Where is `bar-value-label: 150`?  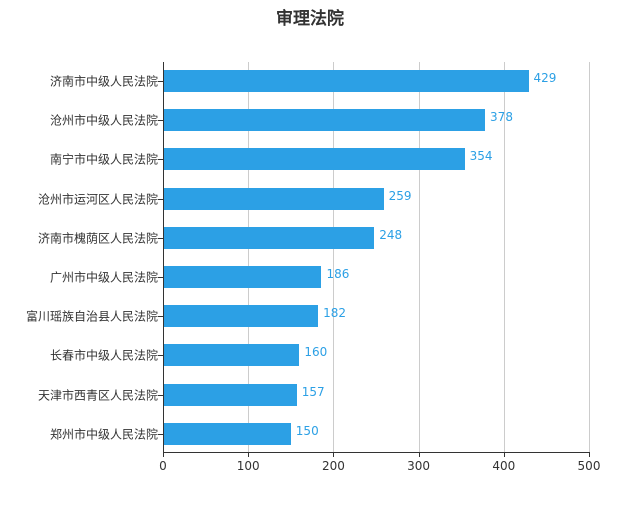
bar-value-label: 150 is located at coordinates (307, 430).